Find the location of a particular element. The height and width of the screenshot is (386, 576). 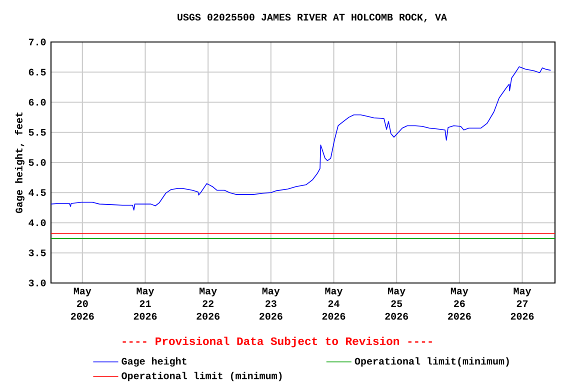

y-tick-label: 3.0 is located at coordinates (37, 282).